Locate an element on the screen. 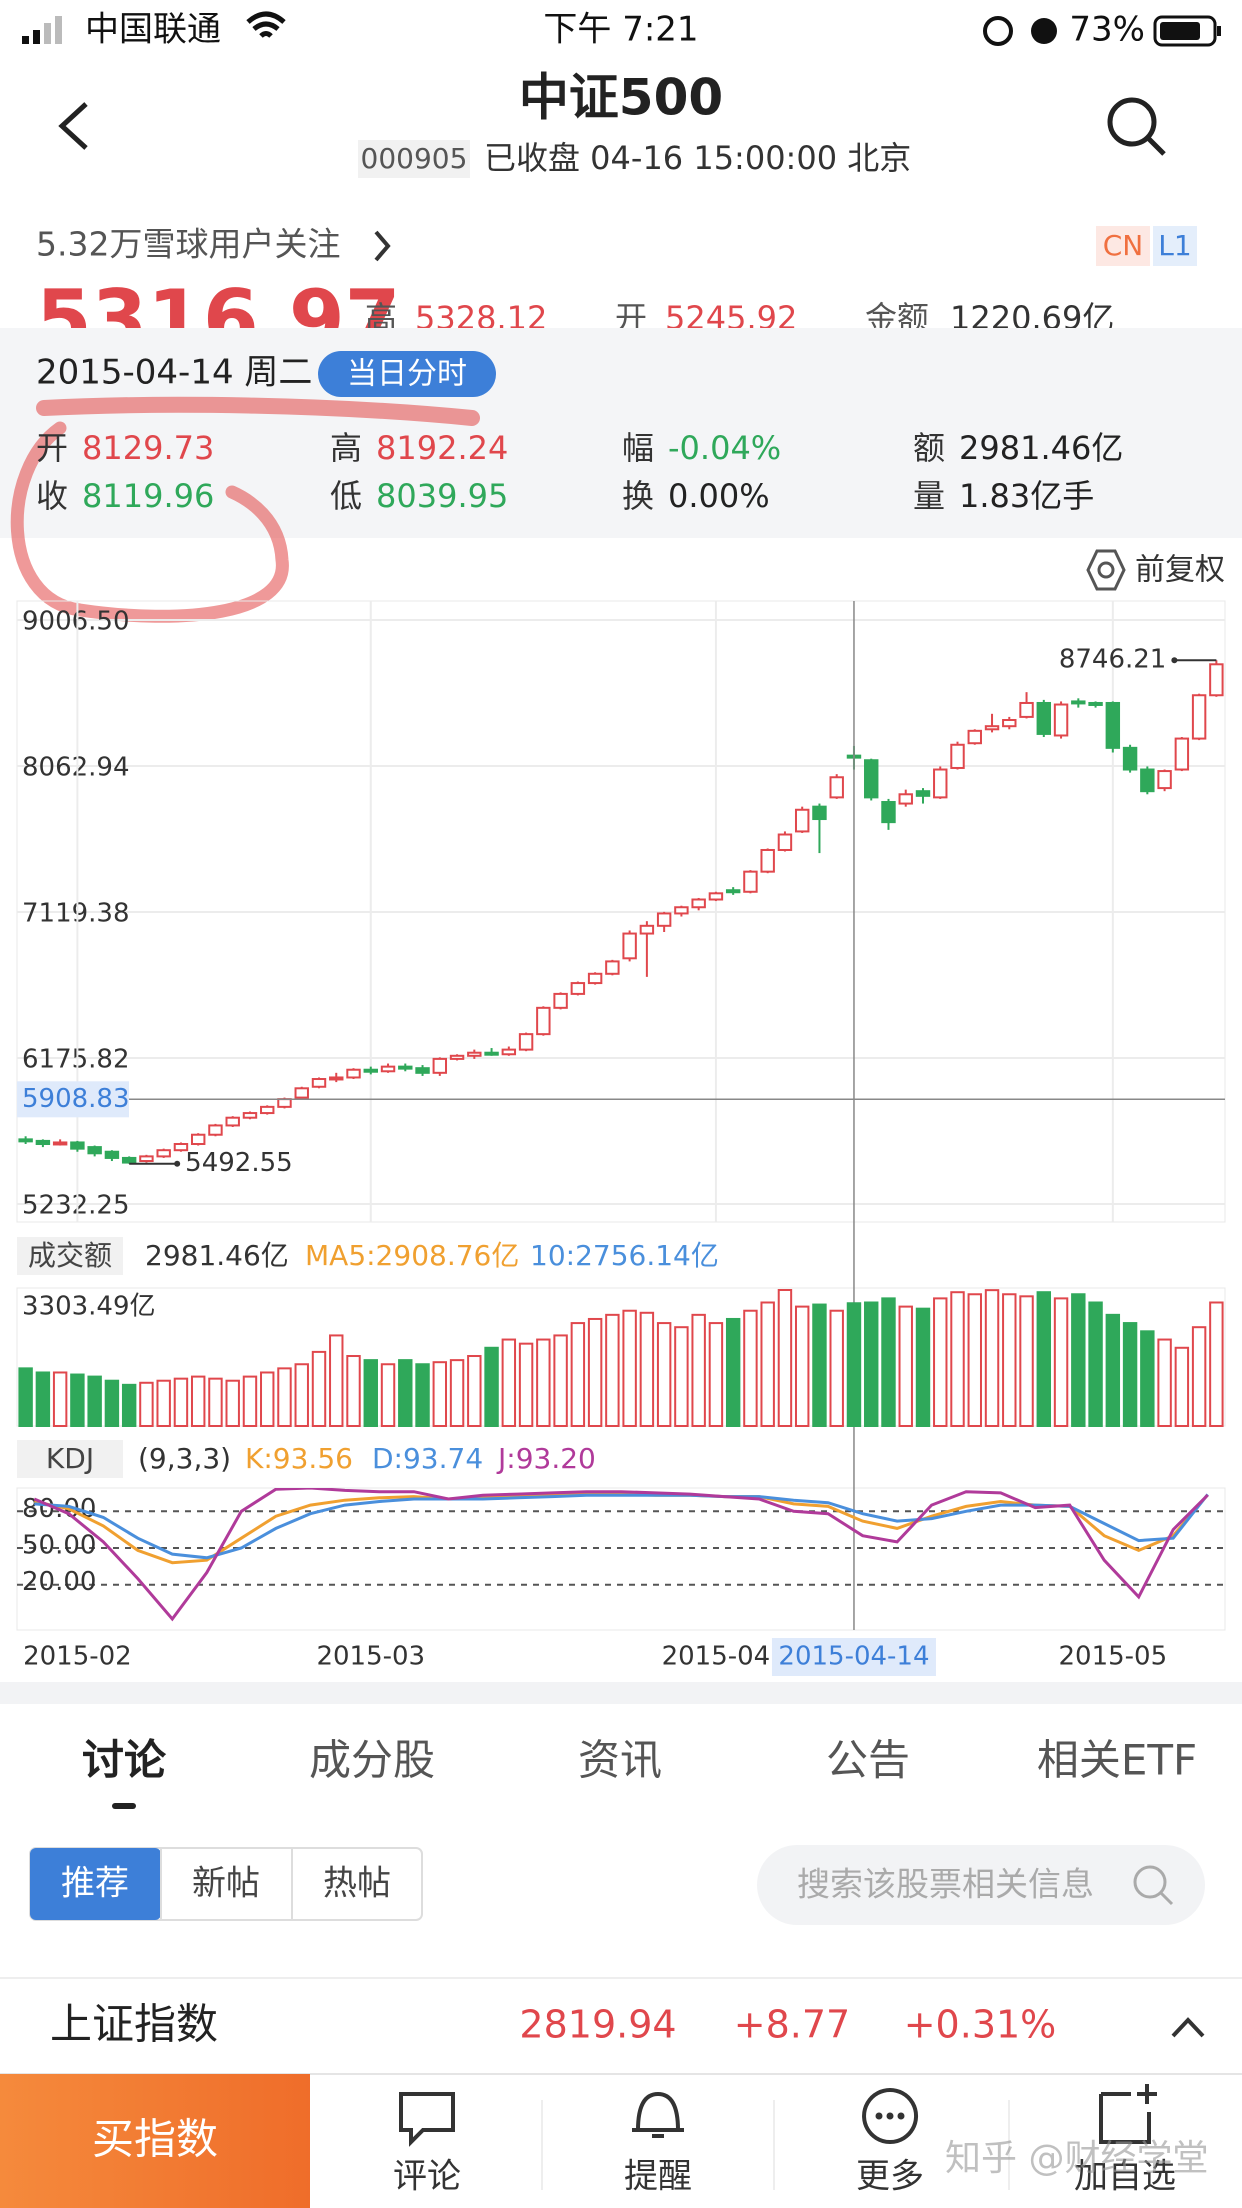 The height and width of the screenshot is (2208, 1242). filters: 推荐 新帖 热帖 is located at coordinates (210, 1884).